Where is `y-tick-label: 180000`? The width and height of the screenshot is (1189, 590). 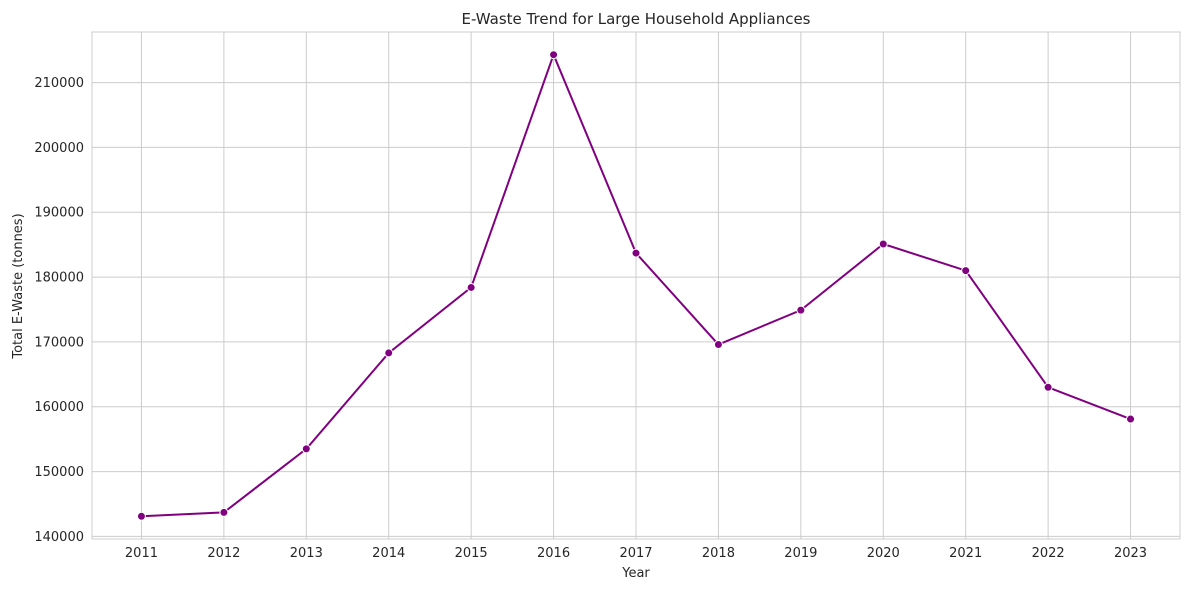
y-tick-label: 180000 is located at coordinates (59, 278).